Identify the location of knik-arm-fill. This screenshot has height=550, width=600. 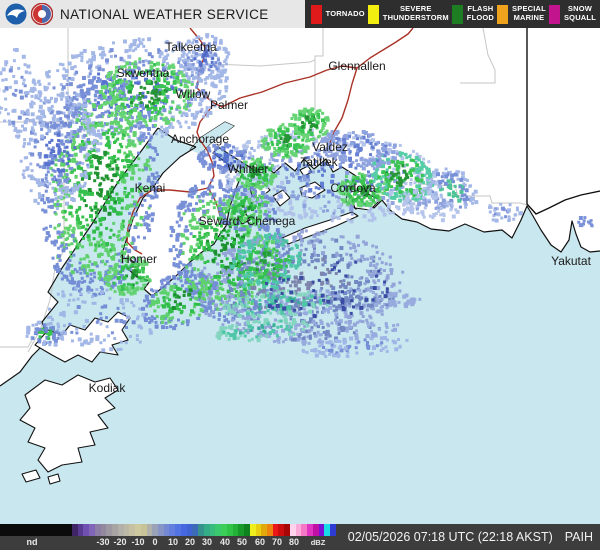
(212, 138).